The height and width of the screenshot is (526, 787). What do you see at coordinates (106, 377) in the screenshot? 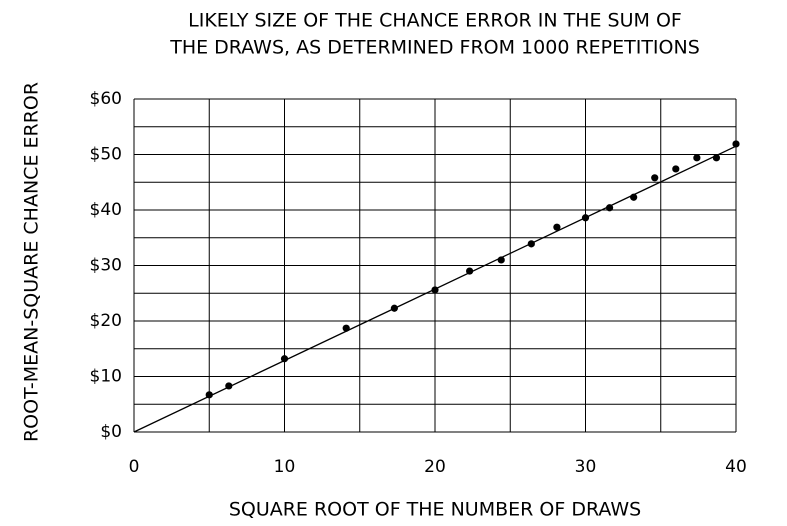
I see `y-tick-label: $10` at bounding box center [106, 377].